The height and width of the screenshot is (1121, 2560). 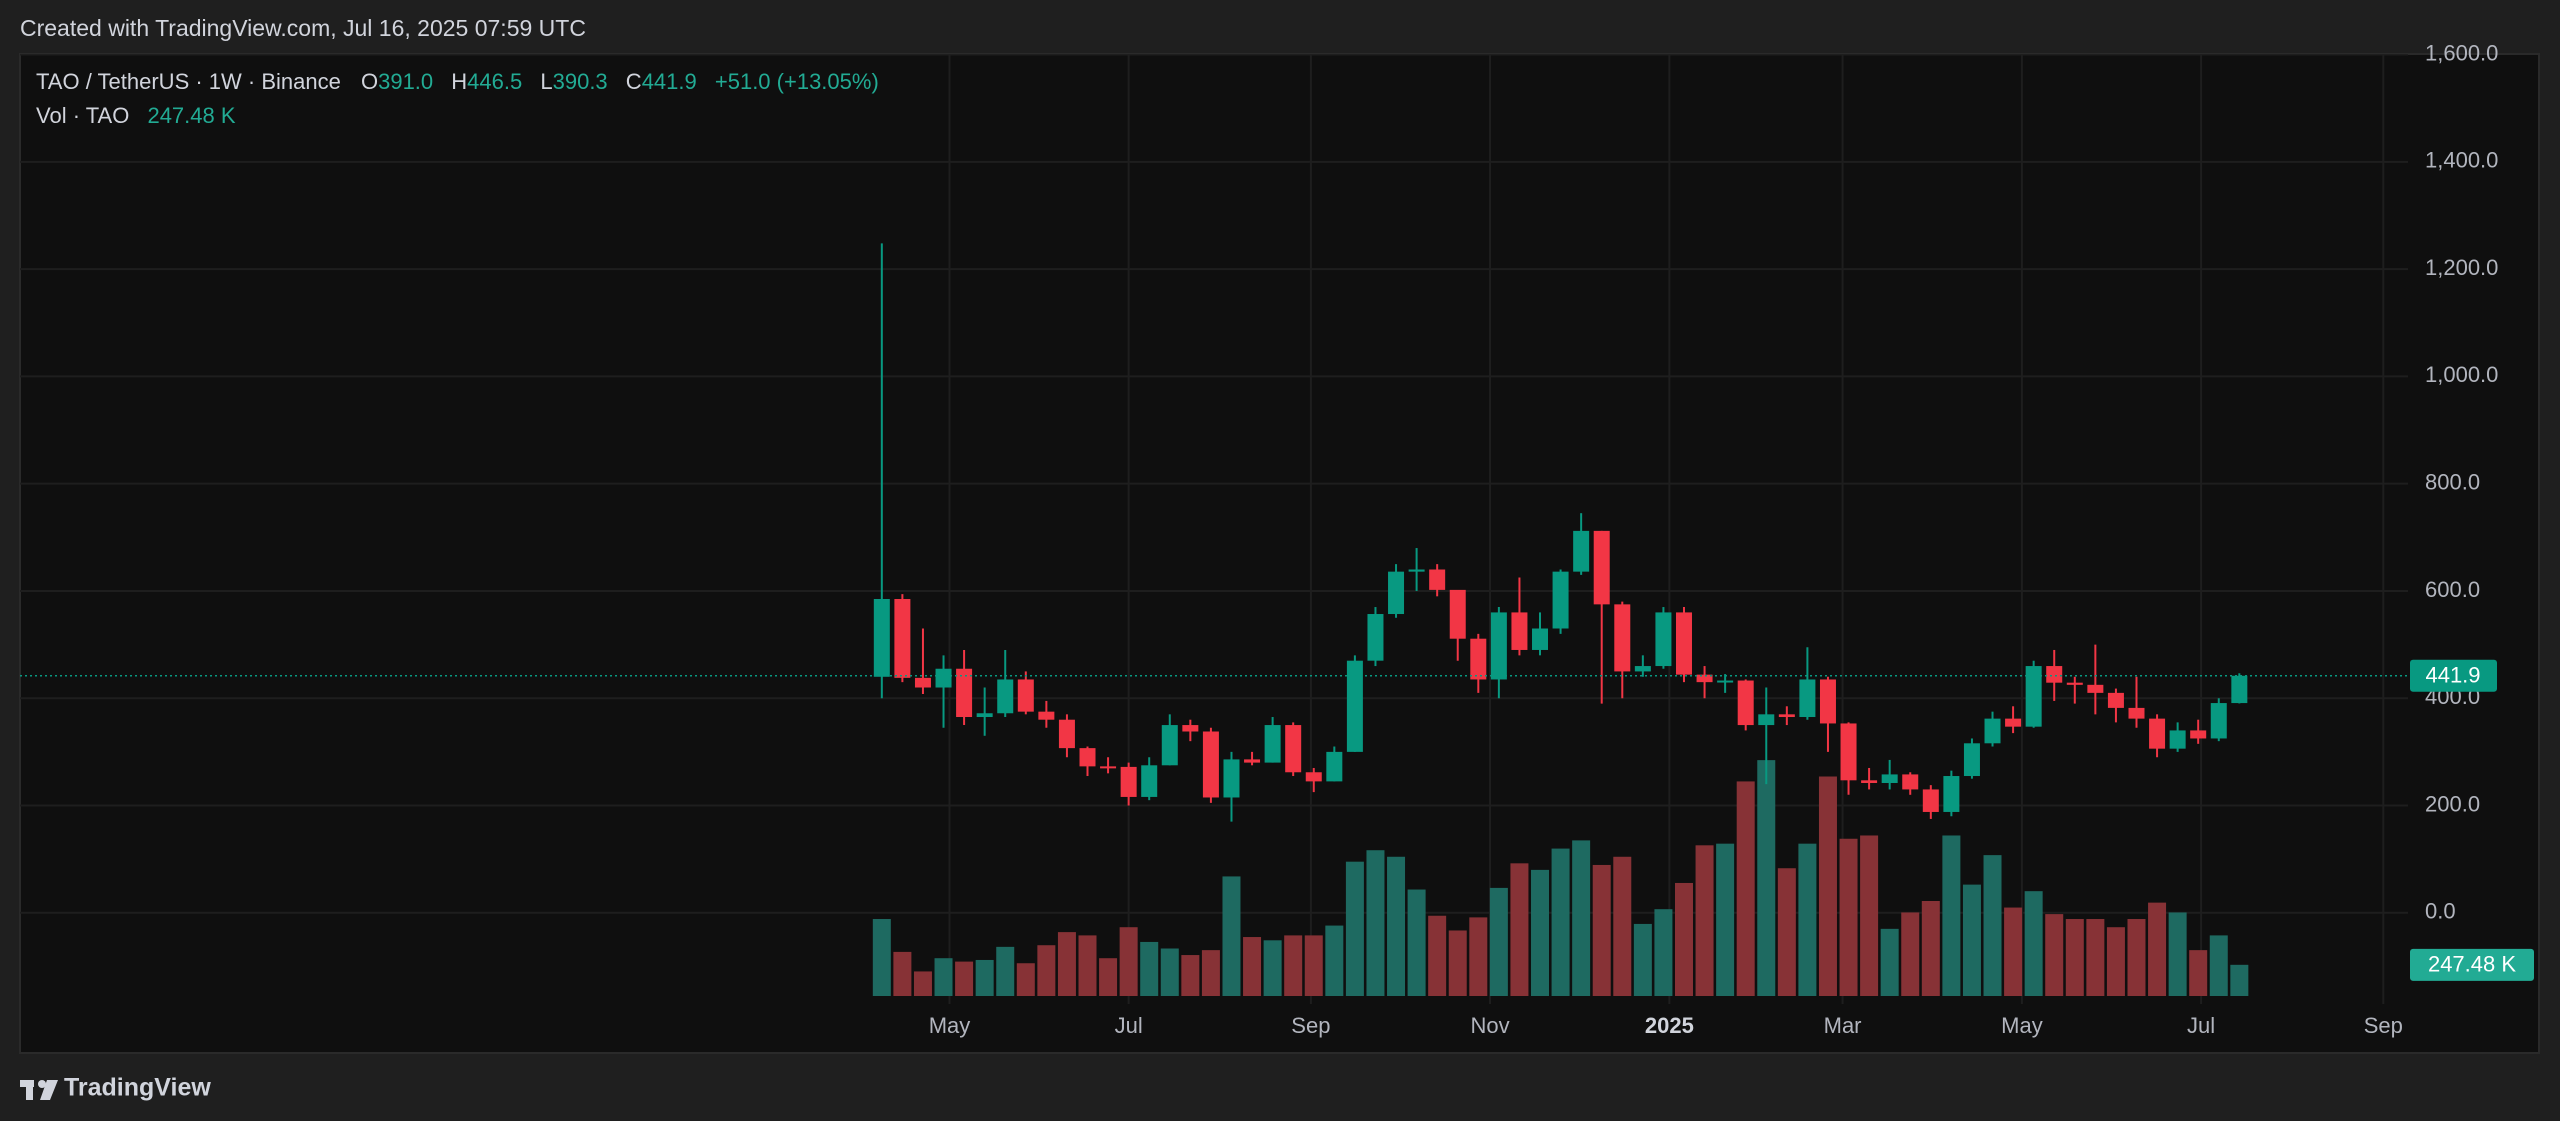 What do you see at coordinates (137, 1088) in the screenshot?
I see `brand-name: TradingView` at bounding box center [137, 1088].